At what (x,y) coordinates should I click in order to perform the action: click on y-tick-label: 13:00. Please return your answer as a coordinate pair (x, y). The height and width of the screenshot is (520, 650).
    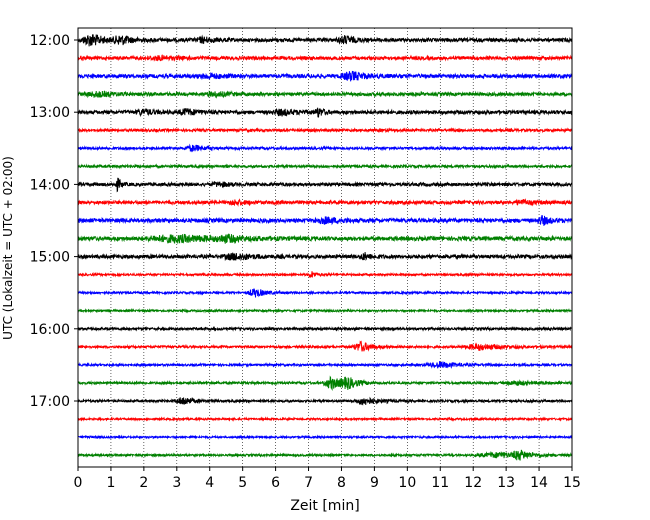
    Looking at the image, I should click on (50, 113).